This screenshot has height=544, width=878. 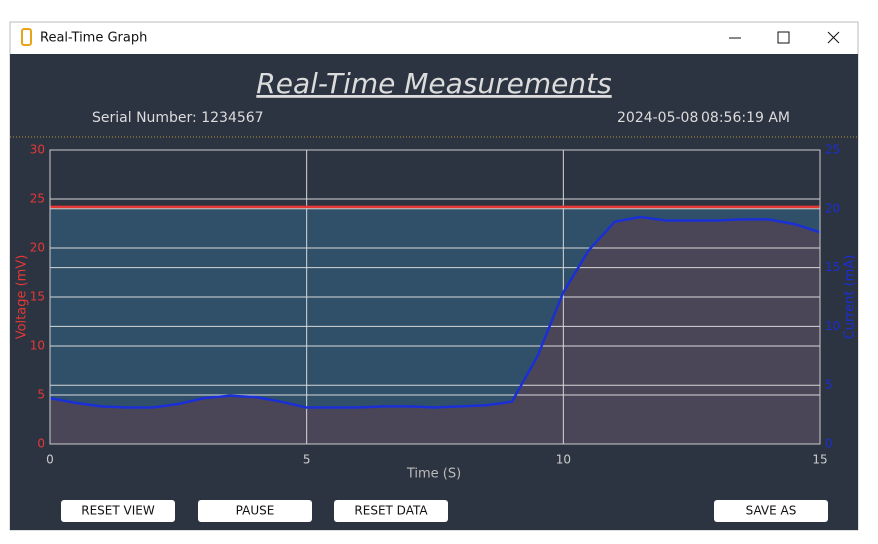 I want to click on button-label: PAUSE, so click(x=255, y=511).